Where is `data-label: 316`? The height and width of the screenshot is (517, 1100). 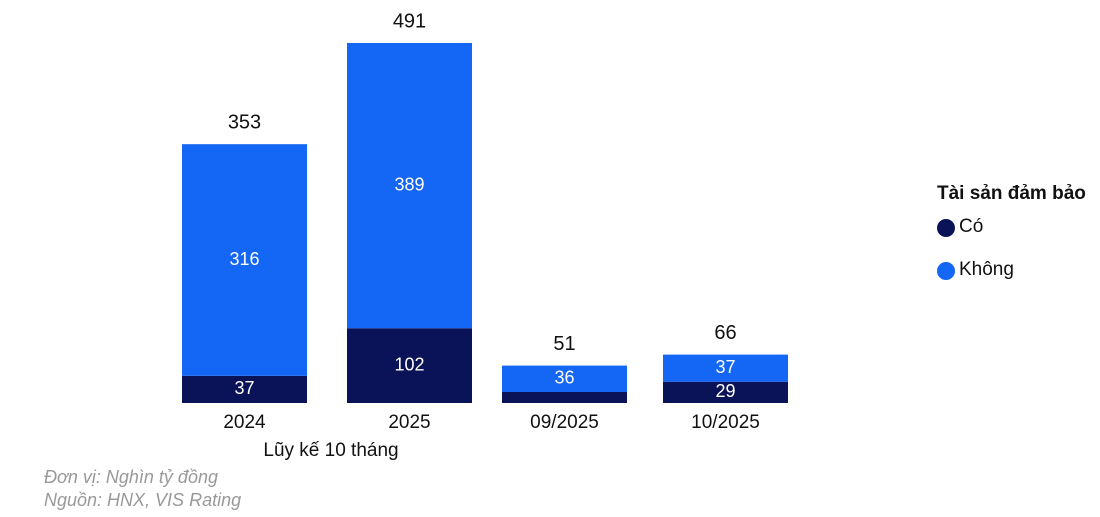
data-label: 316 is located at coordinates (244, 259).